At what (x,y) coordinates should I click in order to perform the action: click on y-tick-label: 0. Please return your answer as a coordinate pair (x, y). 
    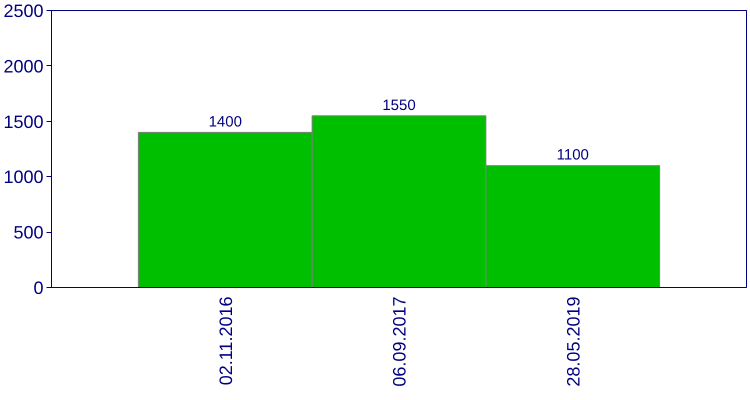
    Looking at the image, I should click on (38, 288).